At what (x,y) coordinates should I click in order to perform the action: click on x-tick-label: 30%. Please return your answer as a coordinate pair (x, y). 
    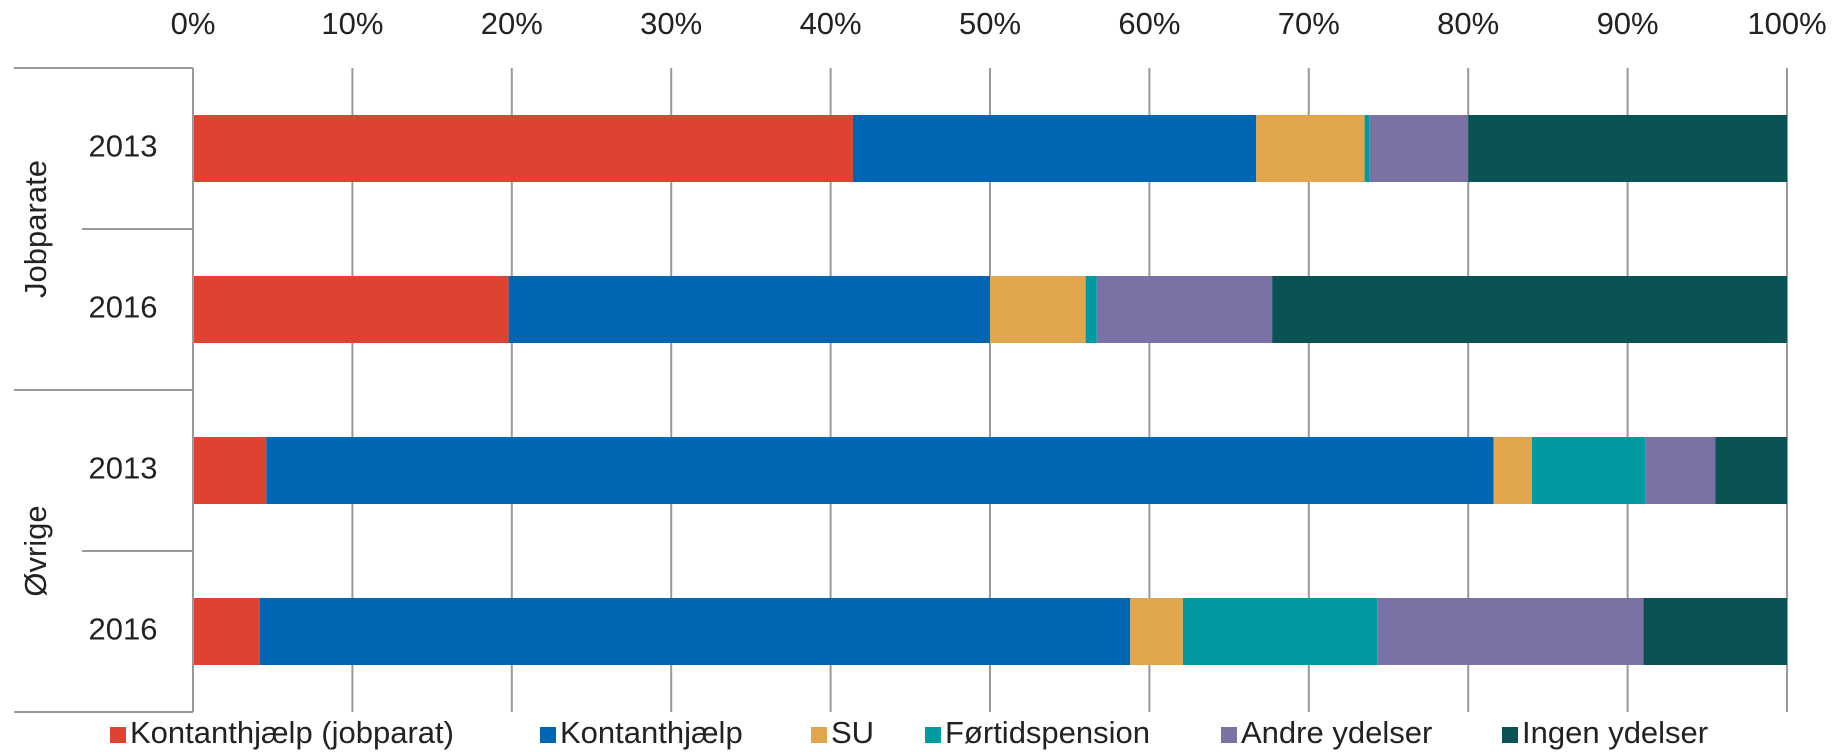
    Looking at the image, I should click on (671, 23).